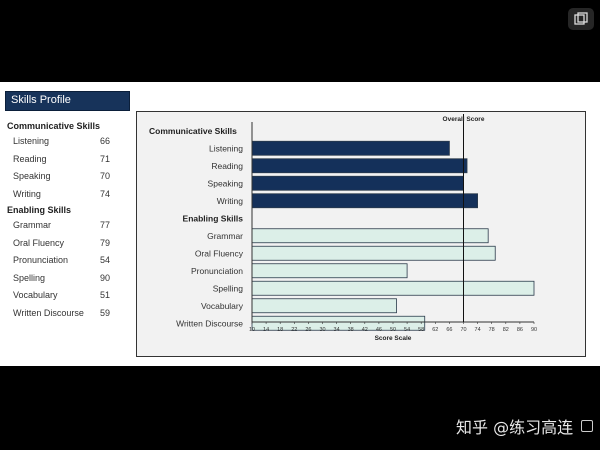  What do you see at coordinates (105, 260) in the screenshot?
I see `skill-score: 54` at bounding box center [105, 260].